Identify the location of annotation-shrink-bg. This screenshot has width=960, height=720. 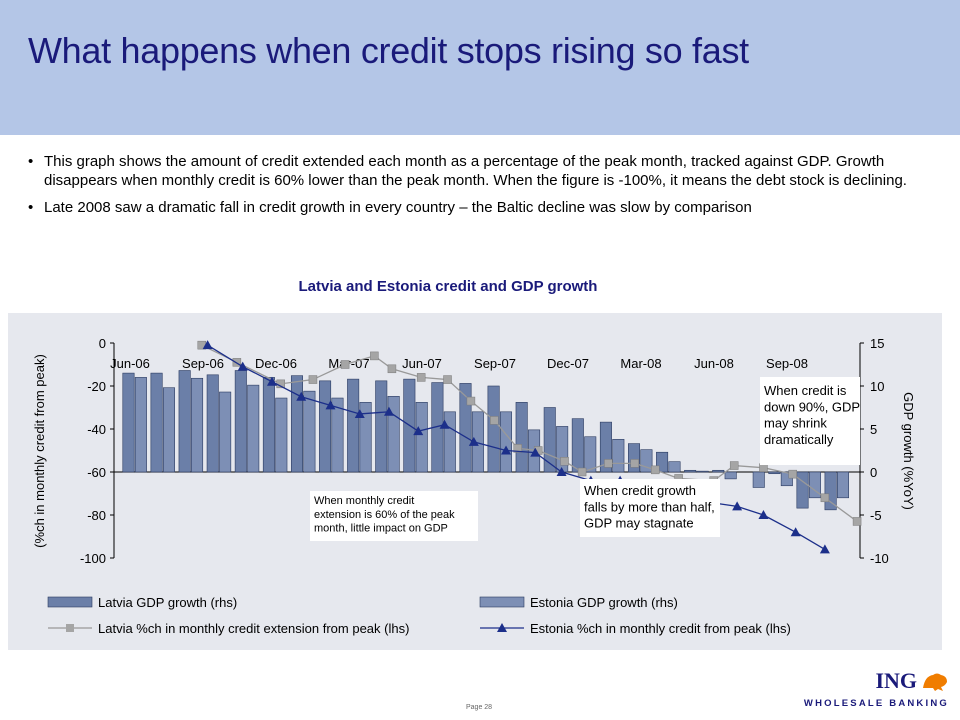
(810, 421).